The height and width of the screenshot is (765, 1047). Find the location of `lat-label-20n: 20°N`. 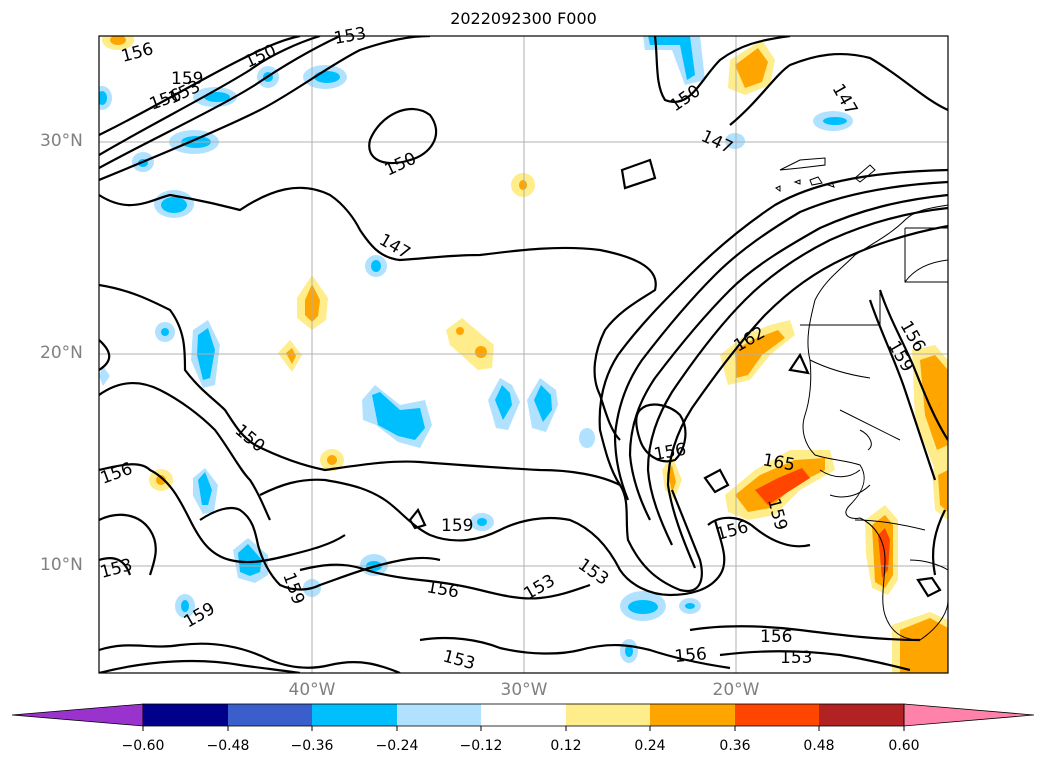

lat-label-20n: 20°N is located at coordinates (61, 353).